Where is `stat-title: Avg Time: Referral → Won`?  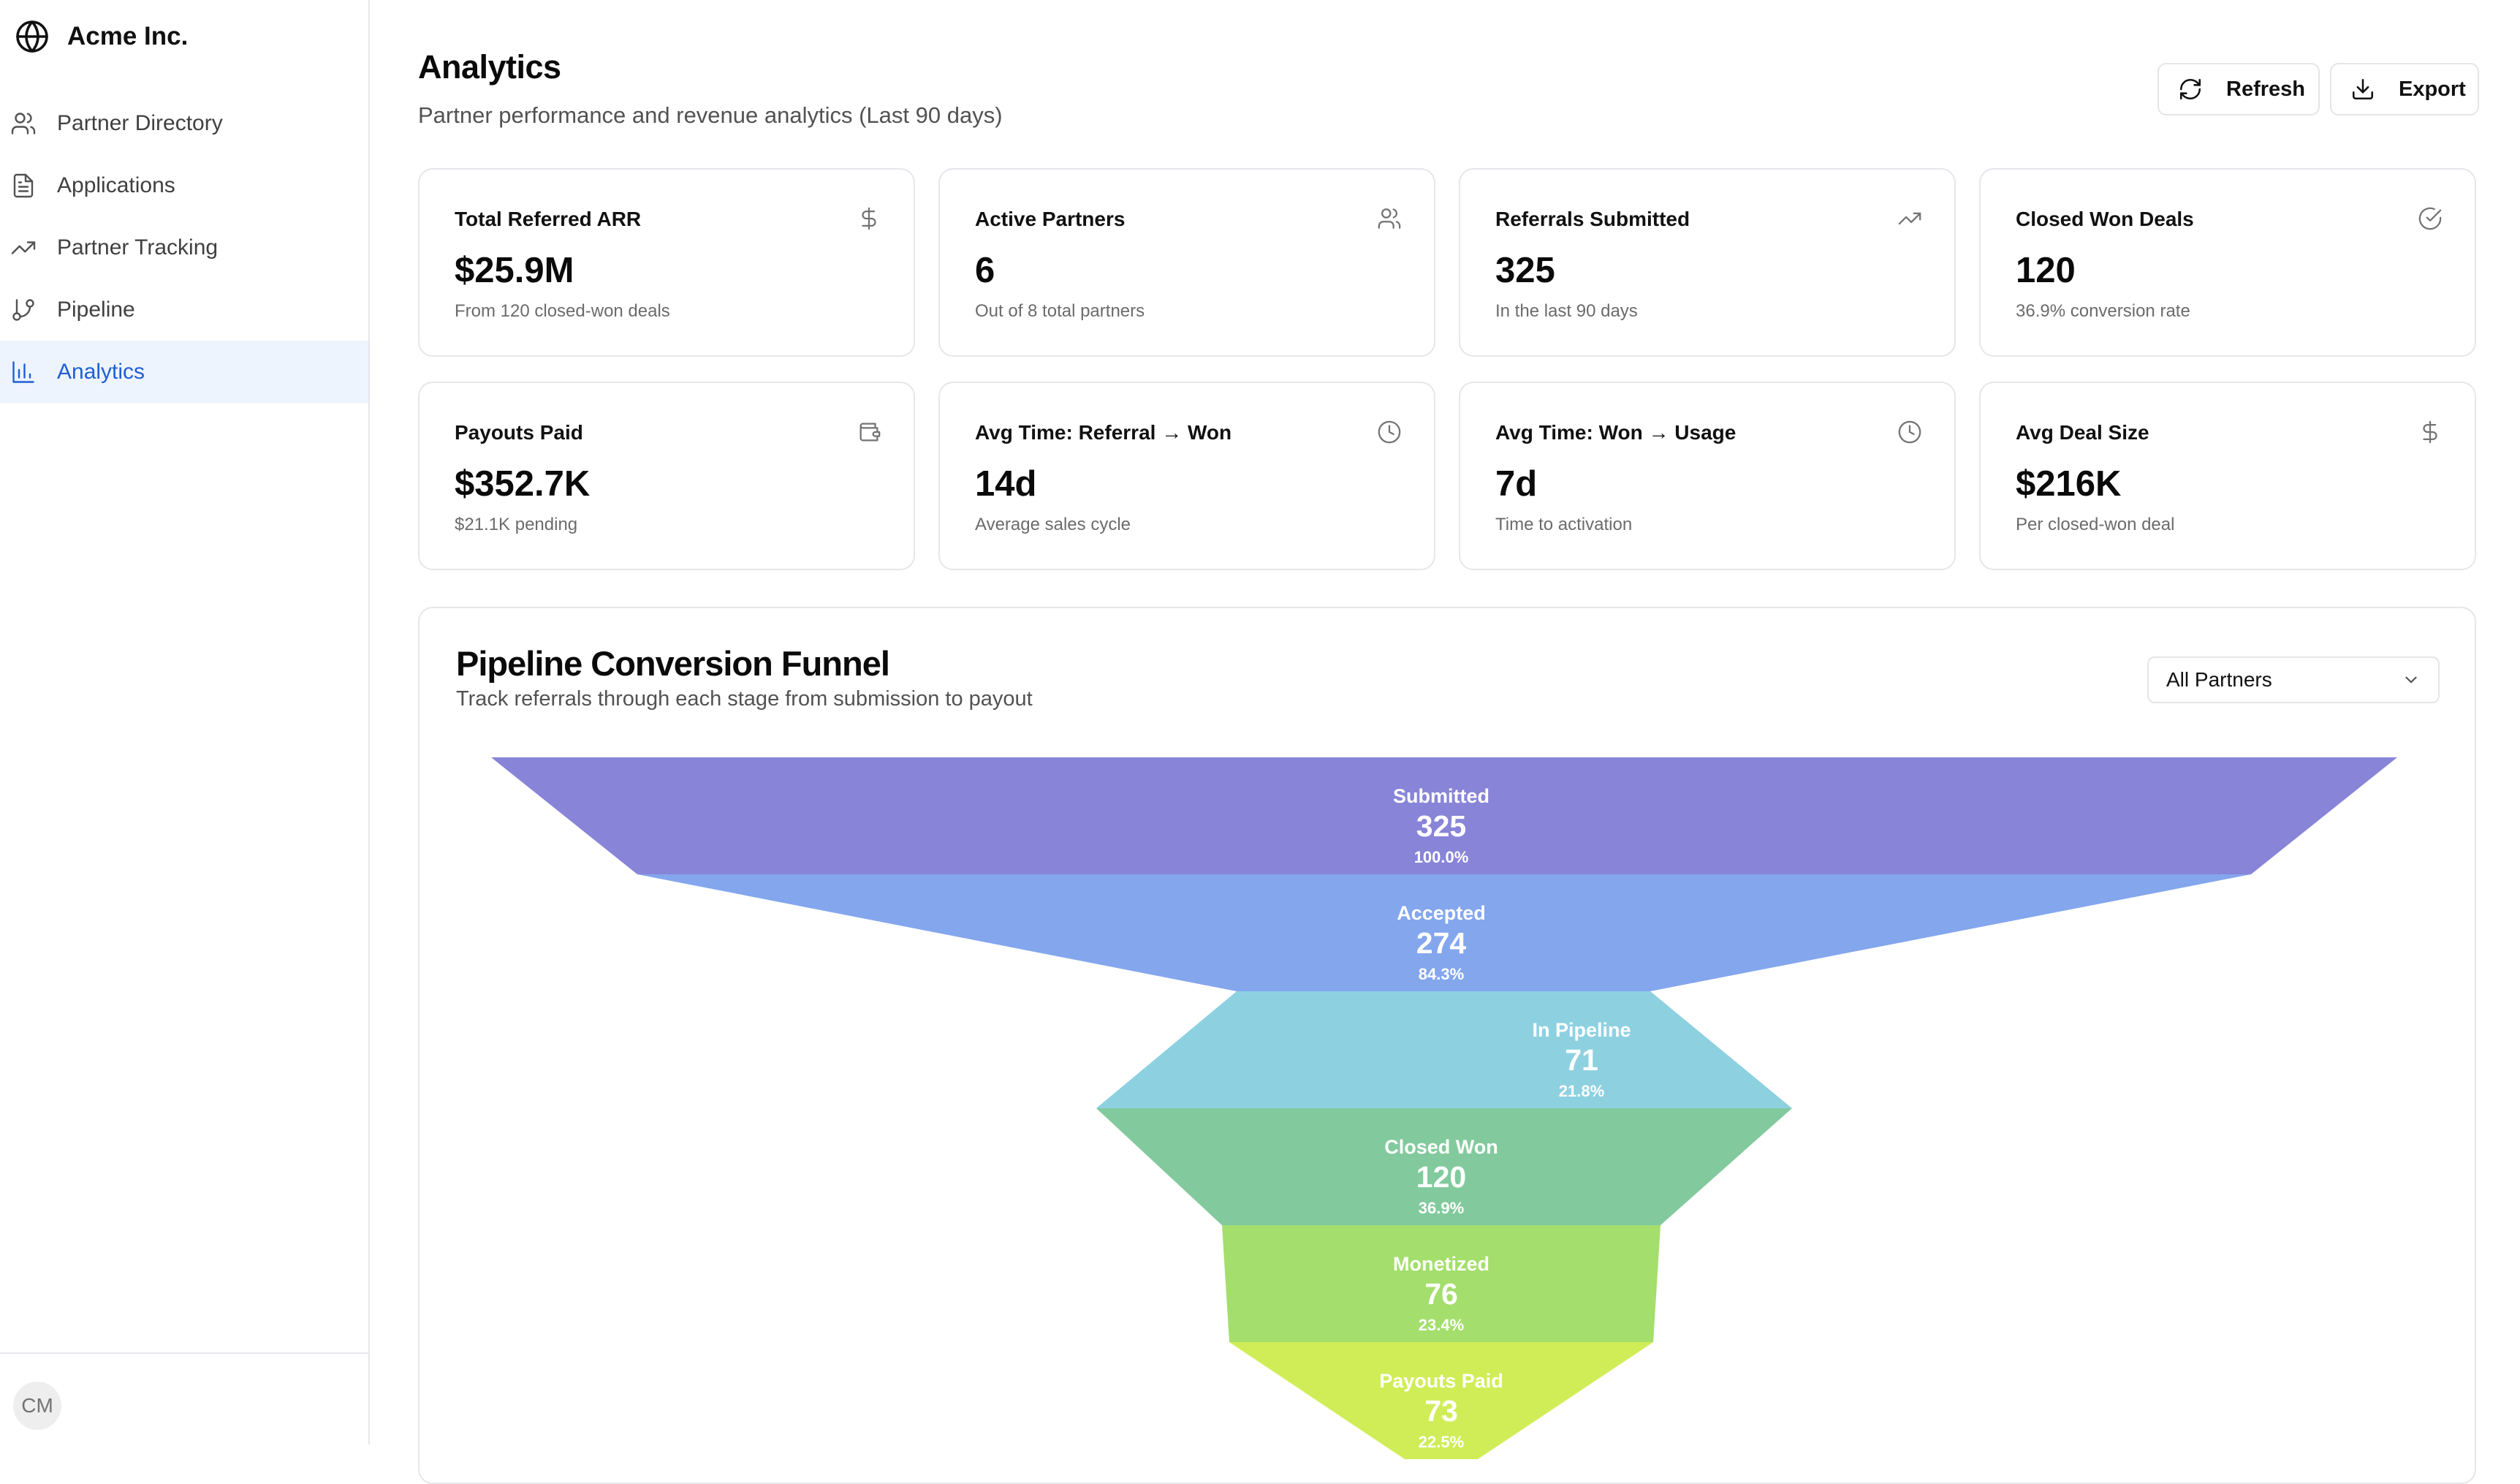
stat-title: Avg Time: Referral → Won is located at coordinates (1103, 432).